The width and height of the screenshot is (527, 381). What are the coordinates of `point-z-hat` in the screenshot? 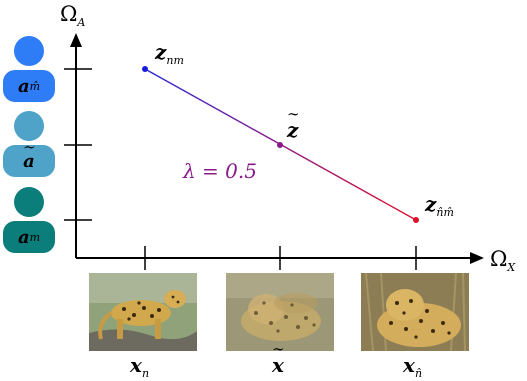 It's located at (416, 220).